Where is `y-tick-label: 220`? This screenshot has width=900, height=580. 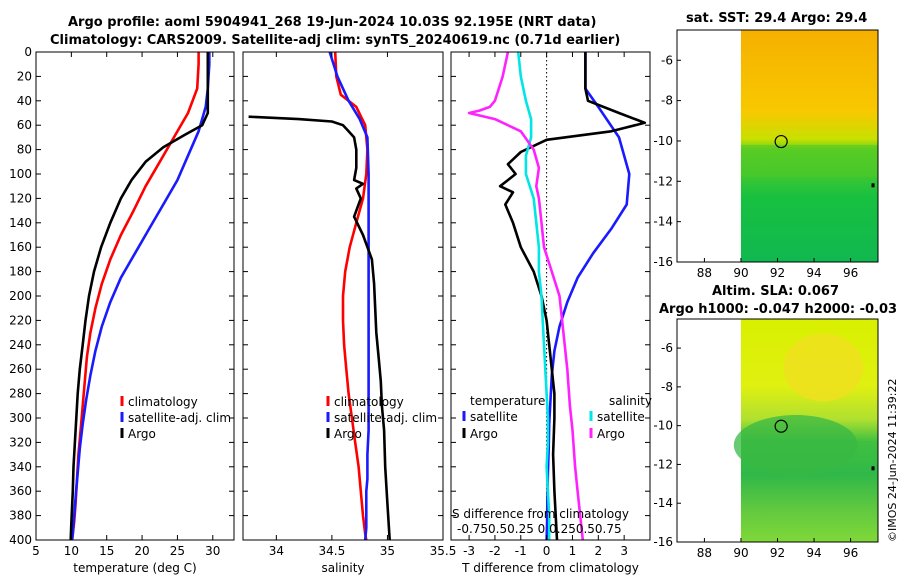
y-tick-label: 220 is located at coordinates (20, 320).